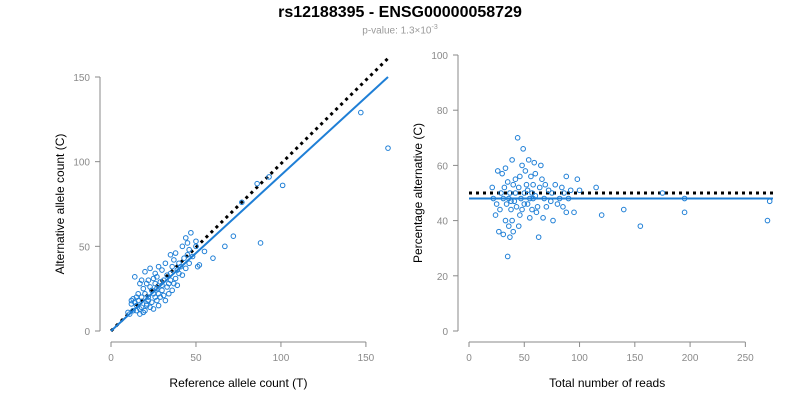  Describe the element at coordinates (418, 193) in the screenshot. I see `y-axis-title: Percentage alternative (C)` at that location.